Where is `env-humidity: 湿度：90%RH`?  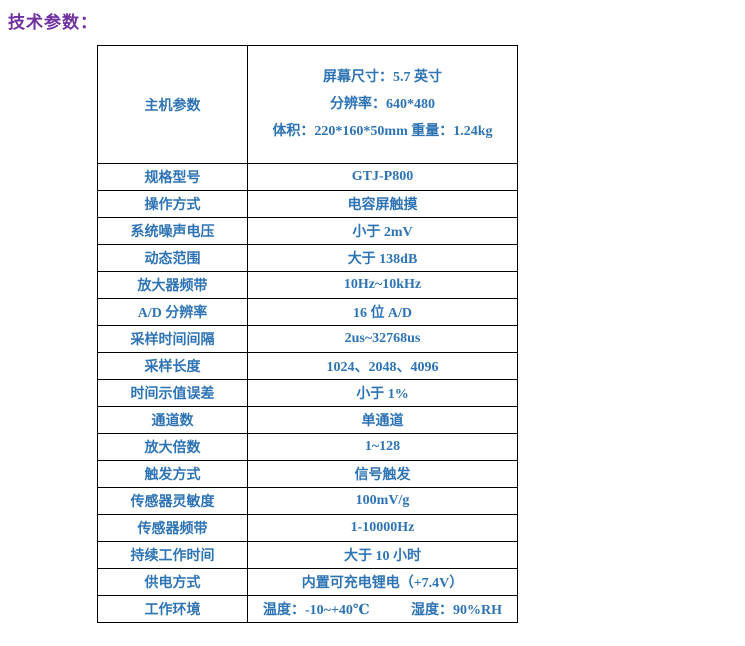 env-humidity: 湿度：90%RH is located at coordinates (456, 610).